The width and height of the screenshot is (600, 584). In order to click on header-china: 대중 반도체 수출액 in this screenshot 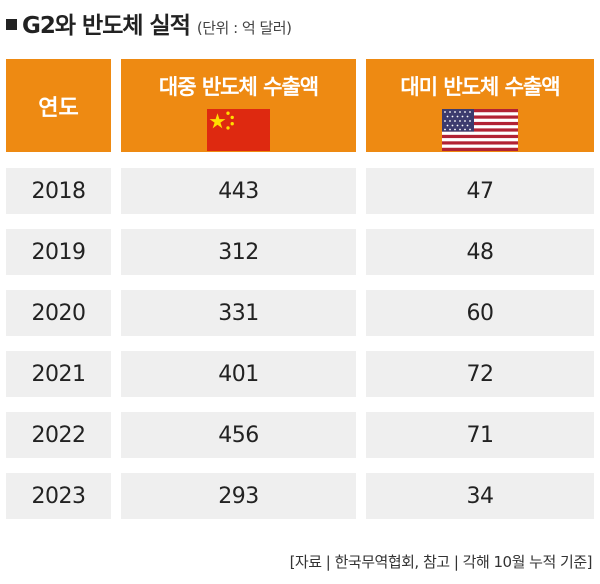, I will do `click(238, 105)`.